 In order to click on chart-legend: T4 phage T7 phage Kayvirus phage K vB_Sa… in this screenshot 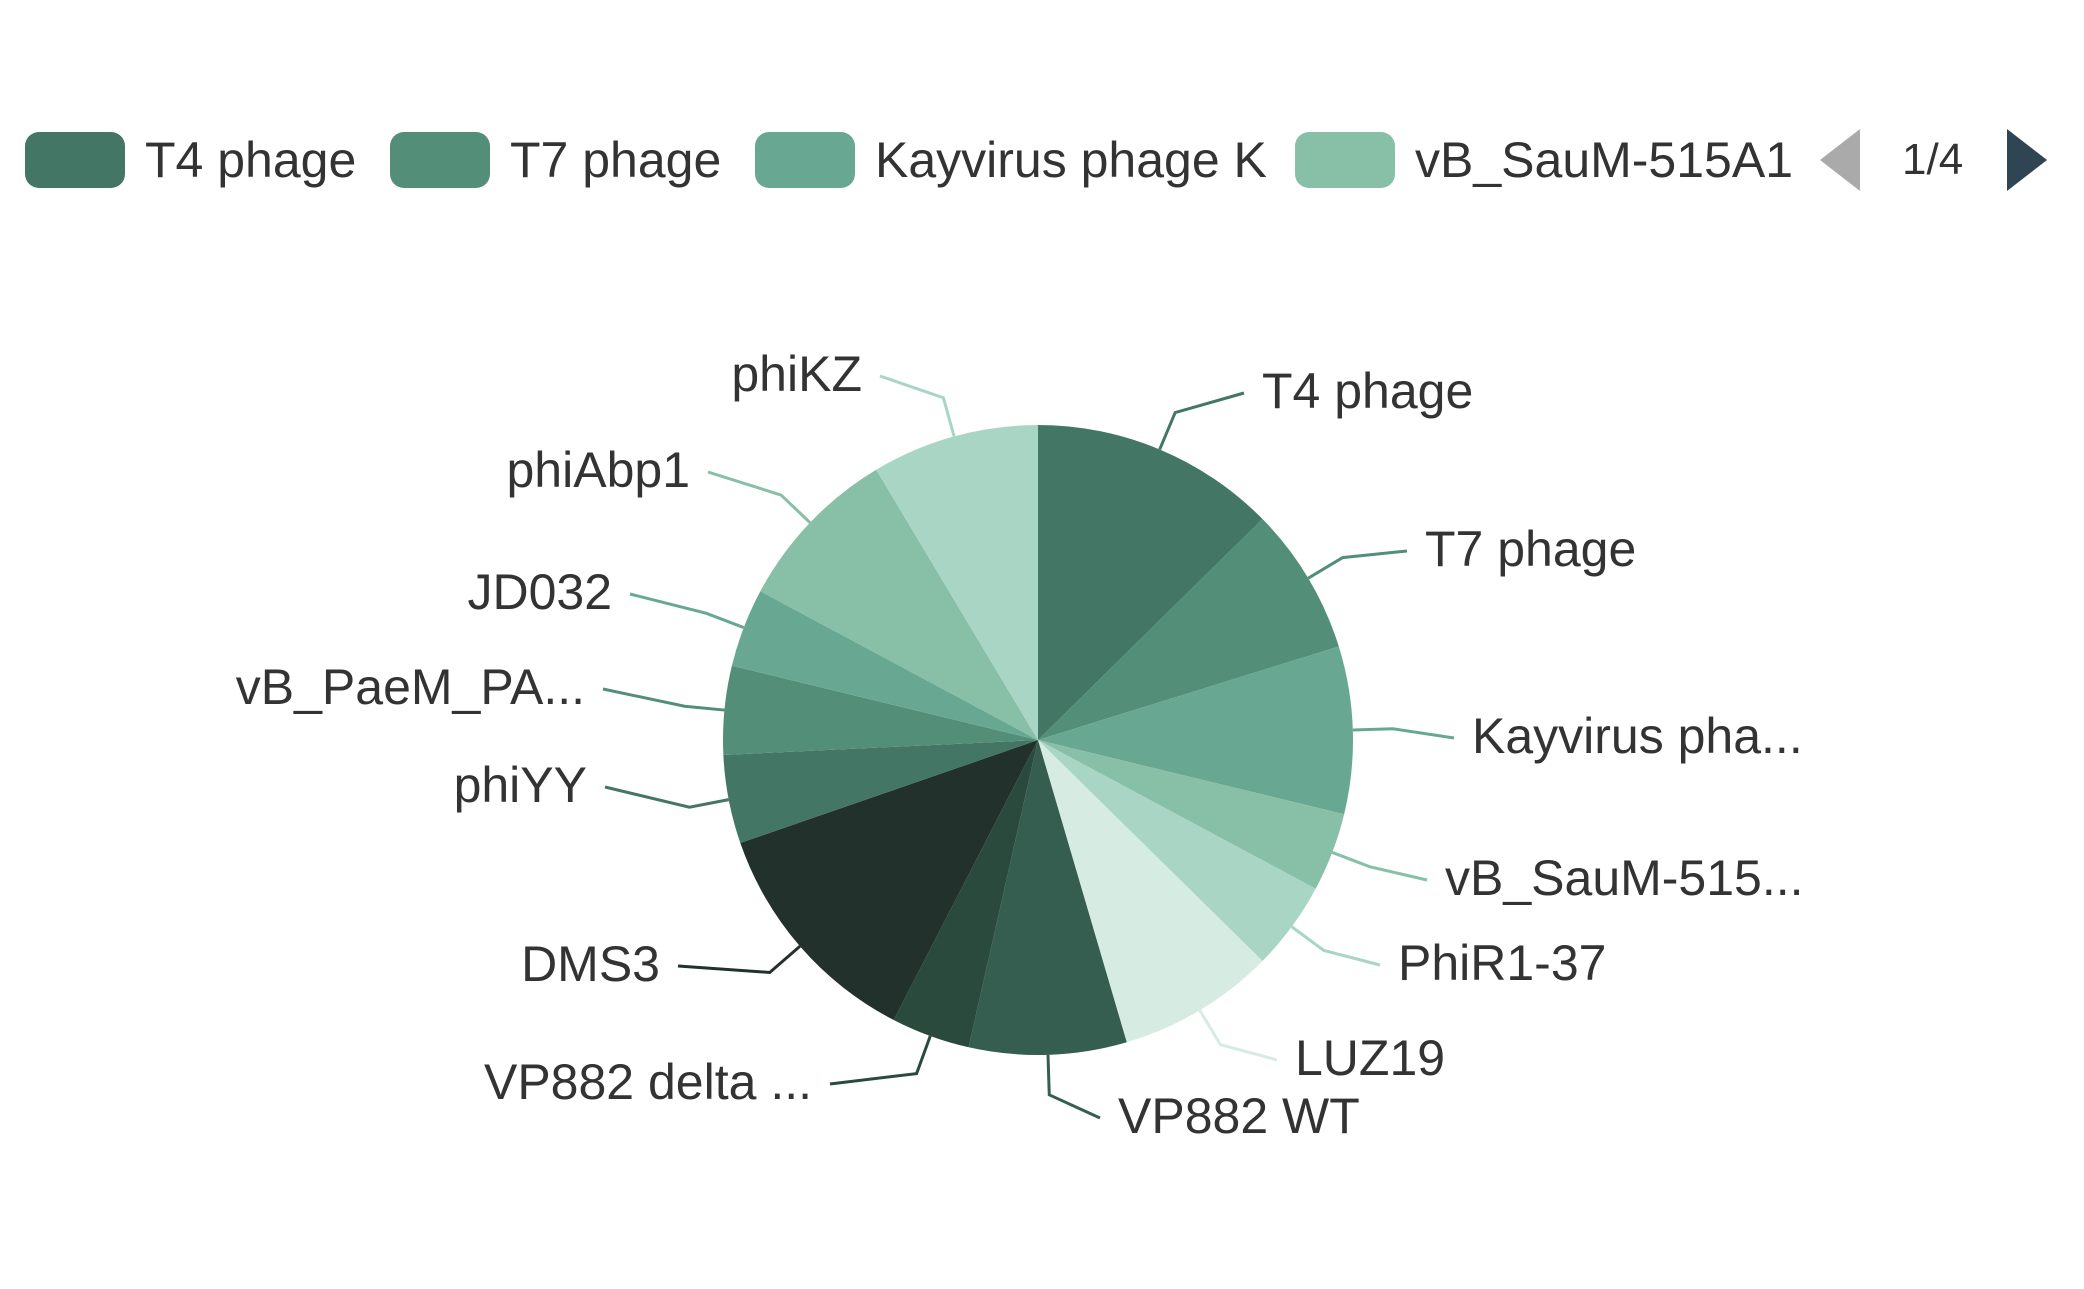, I will do `click(1042, 160)`.